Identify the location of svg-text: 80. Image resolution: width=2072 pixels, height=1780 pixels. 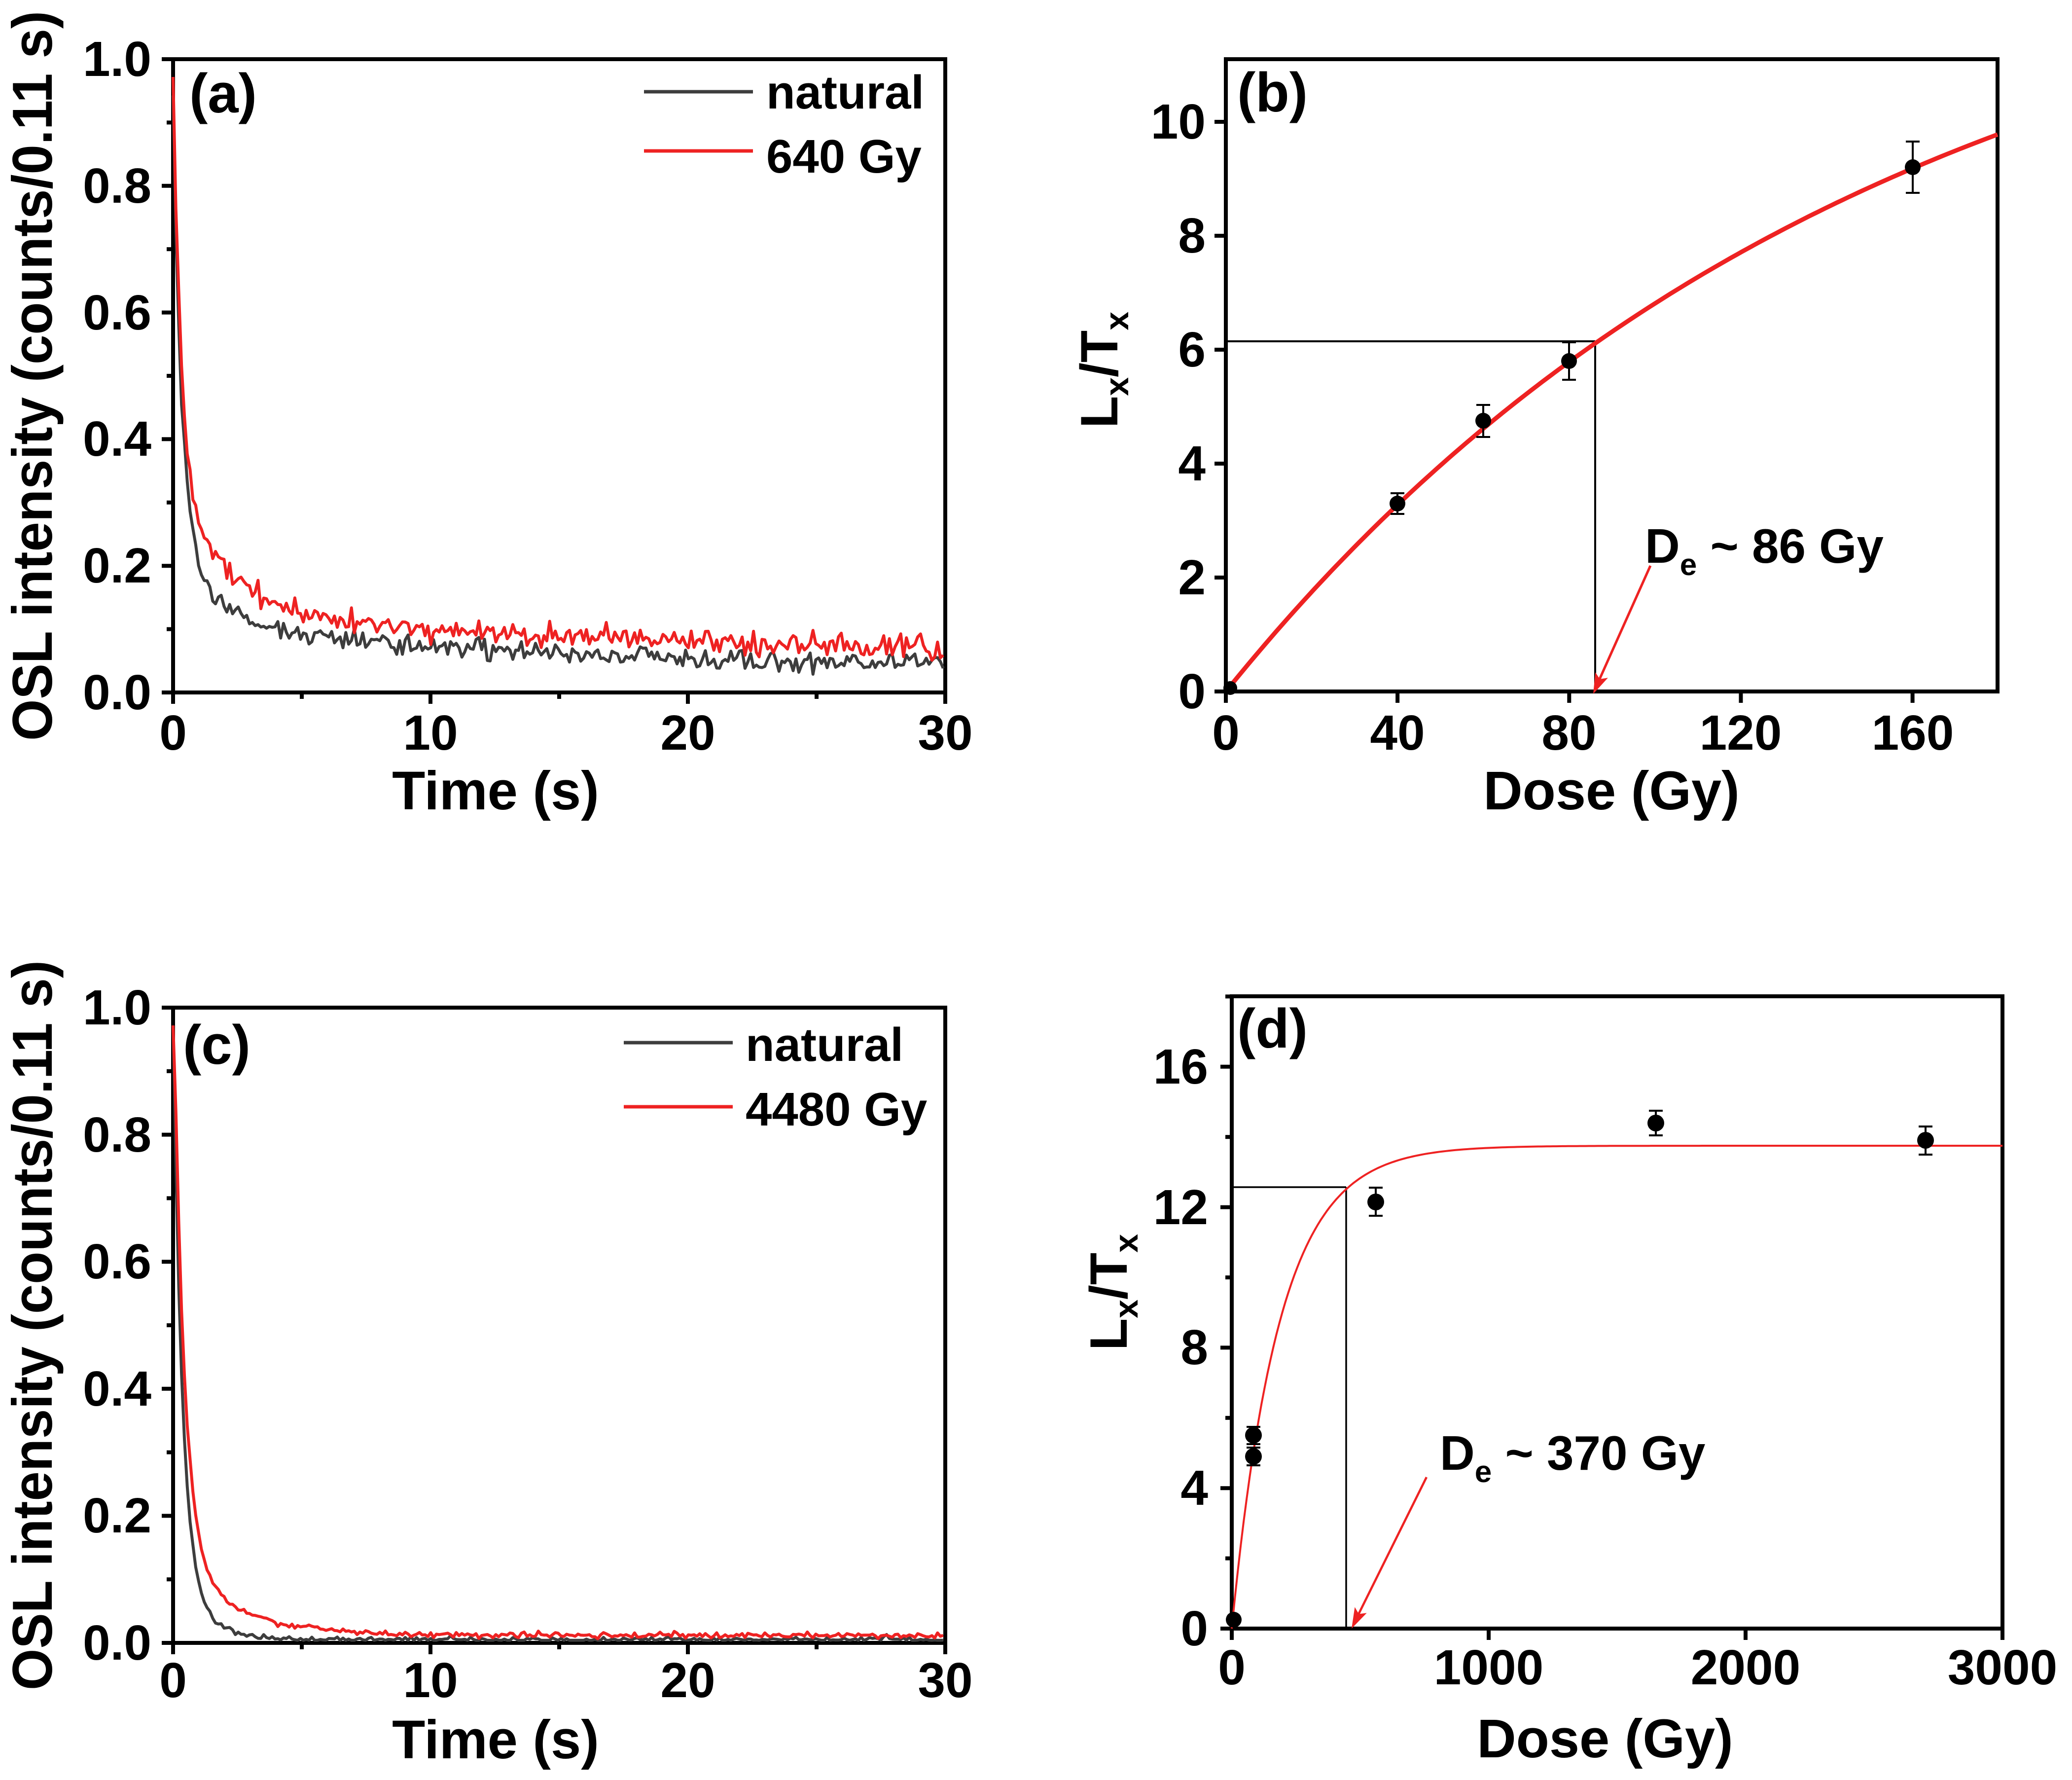
(1568, 733).